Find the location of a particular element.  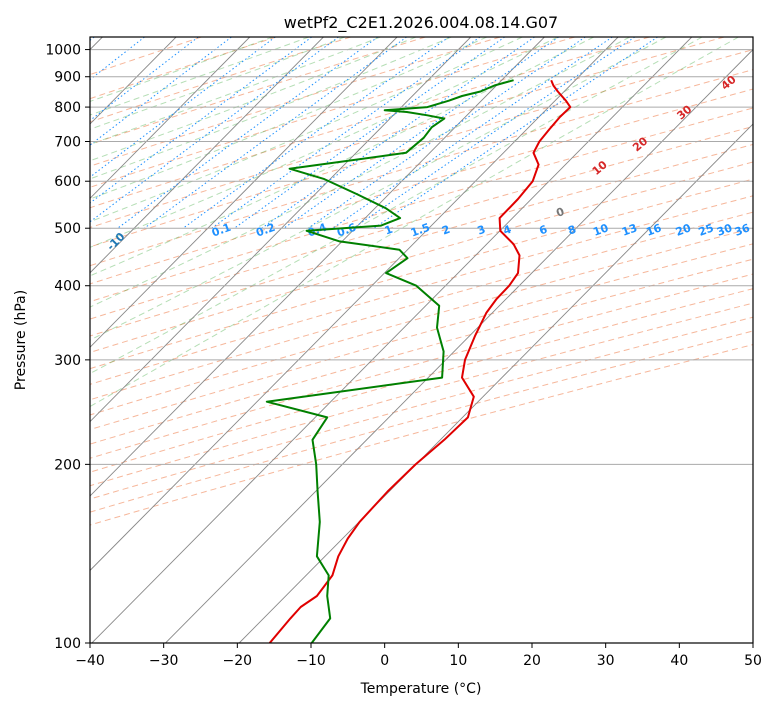

y-tick-label: 1000 is located at coordinates (63, 51).